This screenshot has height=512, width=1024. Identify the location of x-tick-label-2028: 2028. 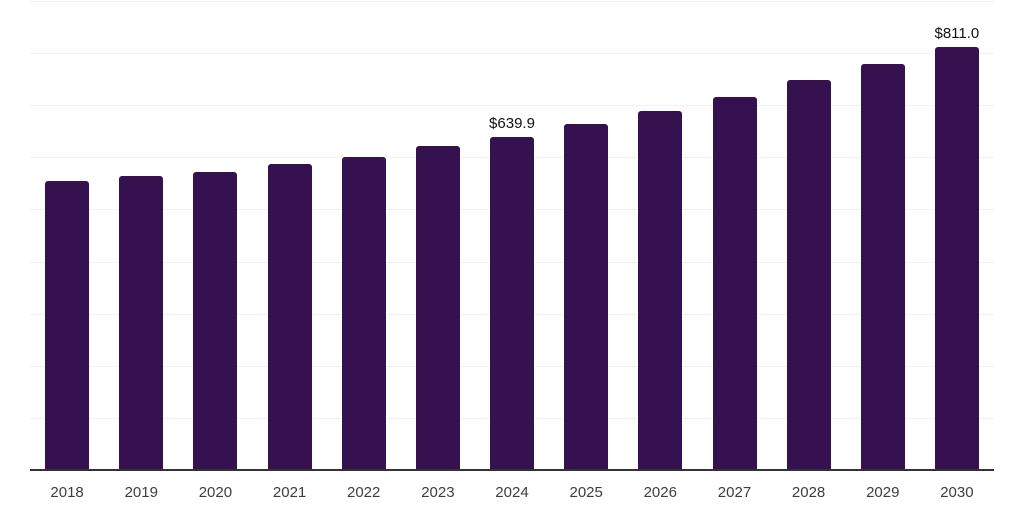
(808, 492).